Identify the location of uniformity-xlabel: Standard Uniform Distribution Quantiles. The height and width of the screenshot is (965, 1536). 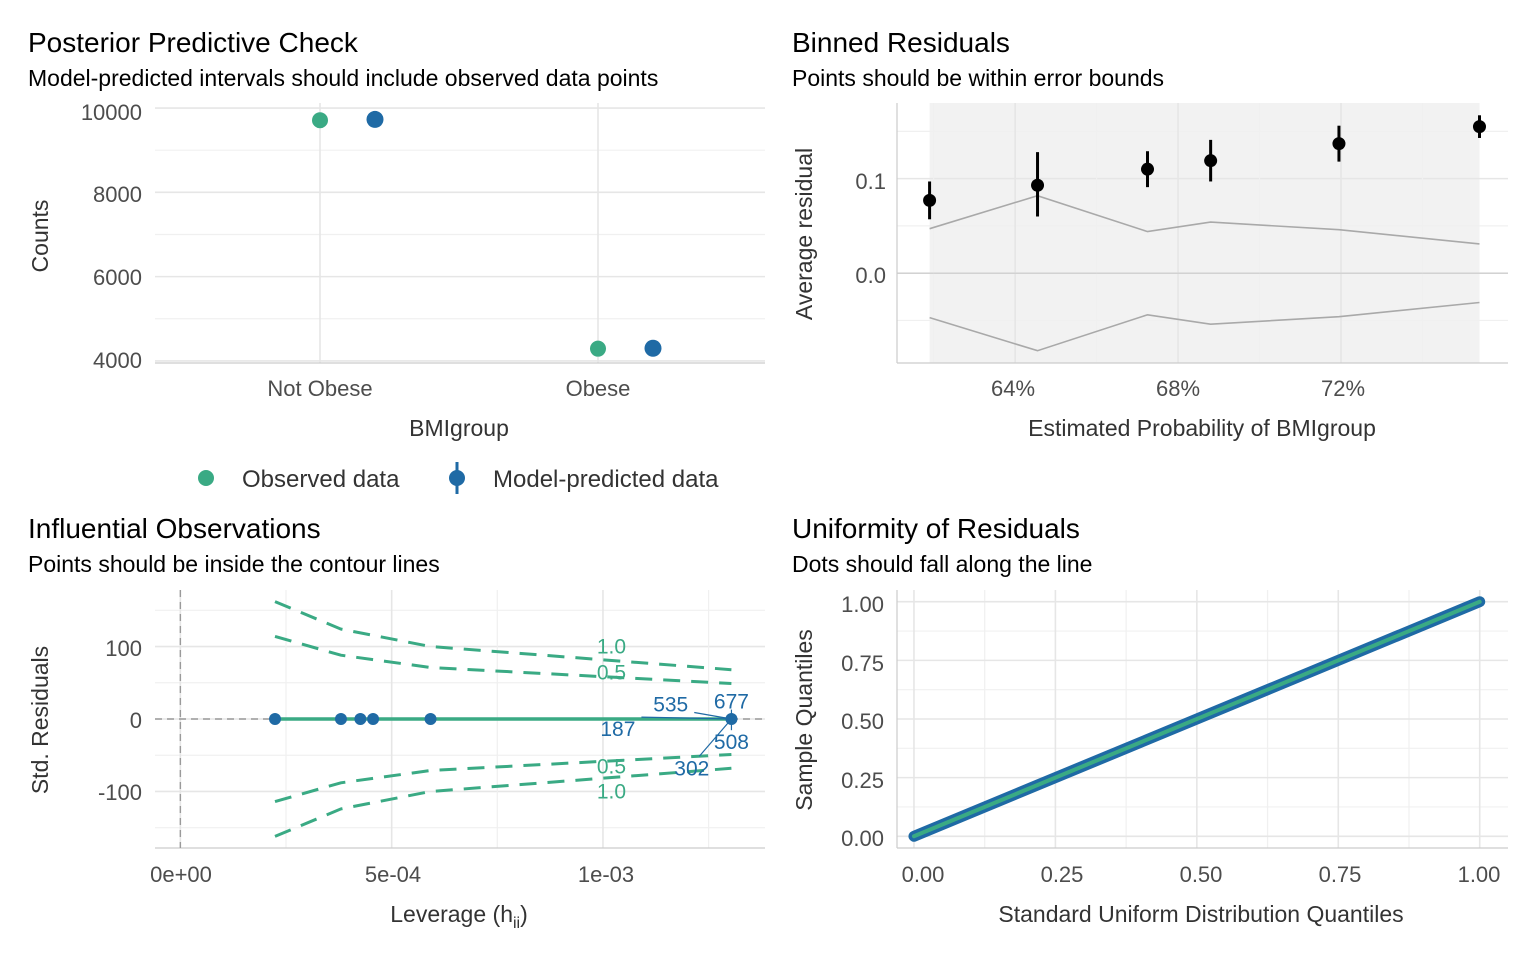
(1200, 914).